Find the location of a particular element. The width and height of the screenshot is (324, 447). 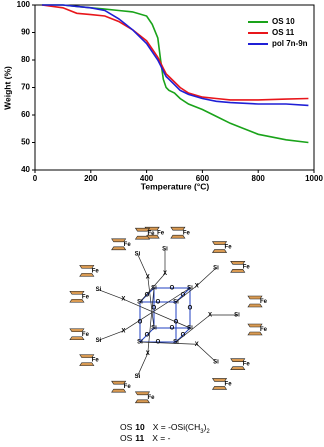

caption-number: 10 is located at coordinates (140, 427).